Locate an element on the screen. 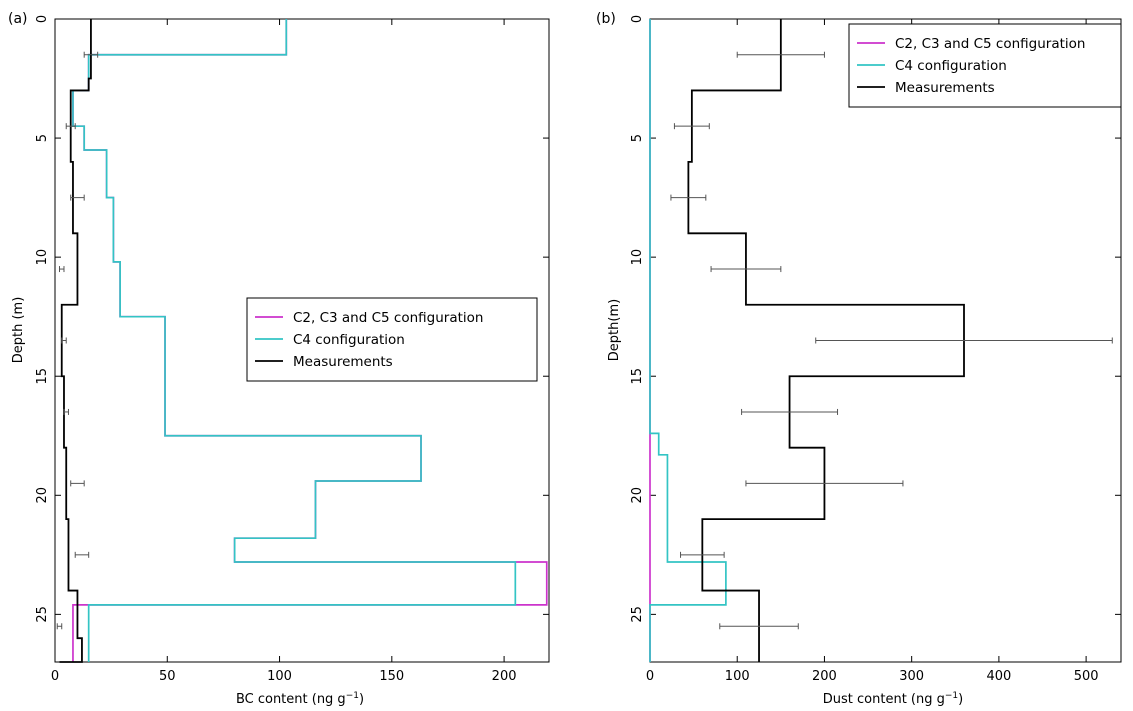 The width and height of the screenshot is (1133, 711). y-axis-label-a: Depth (m) is located at coordinates (18, 330).